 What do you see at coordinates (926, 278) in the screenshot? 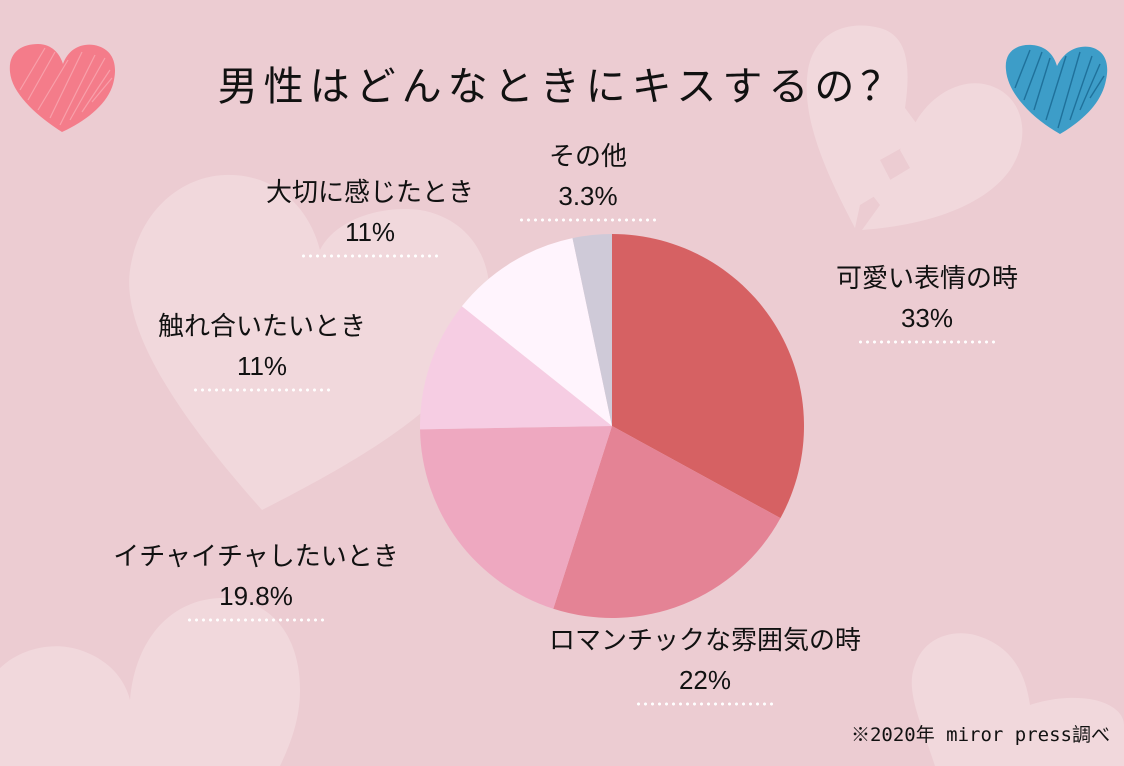
I see `label-name: 可愛い表情の時` at bounding box center [926, 278].